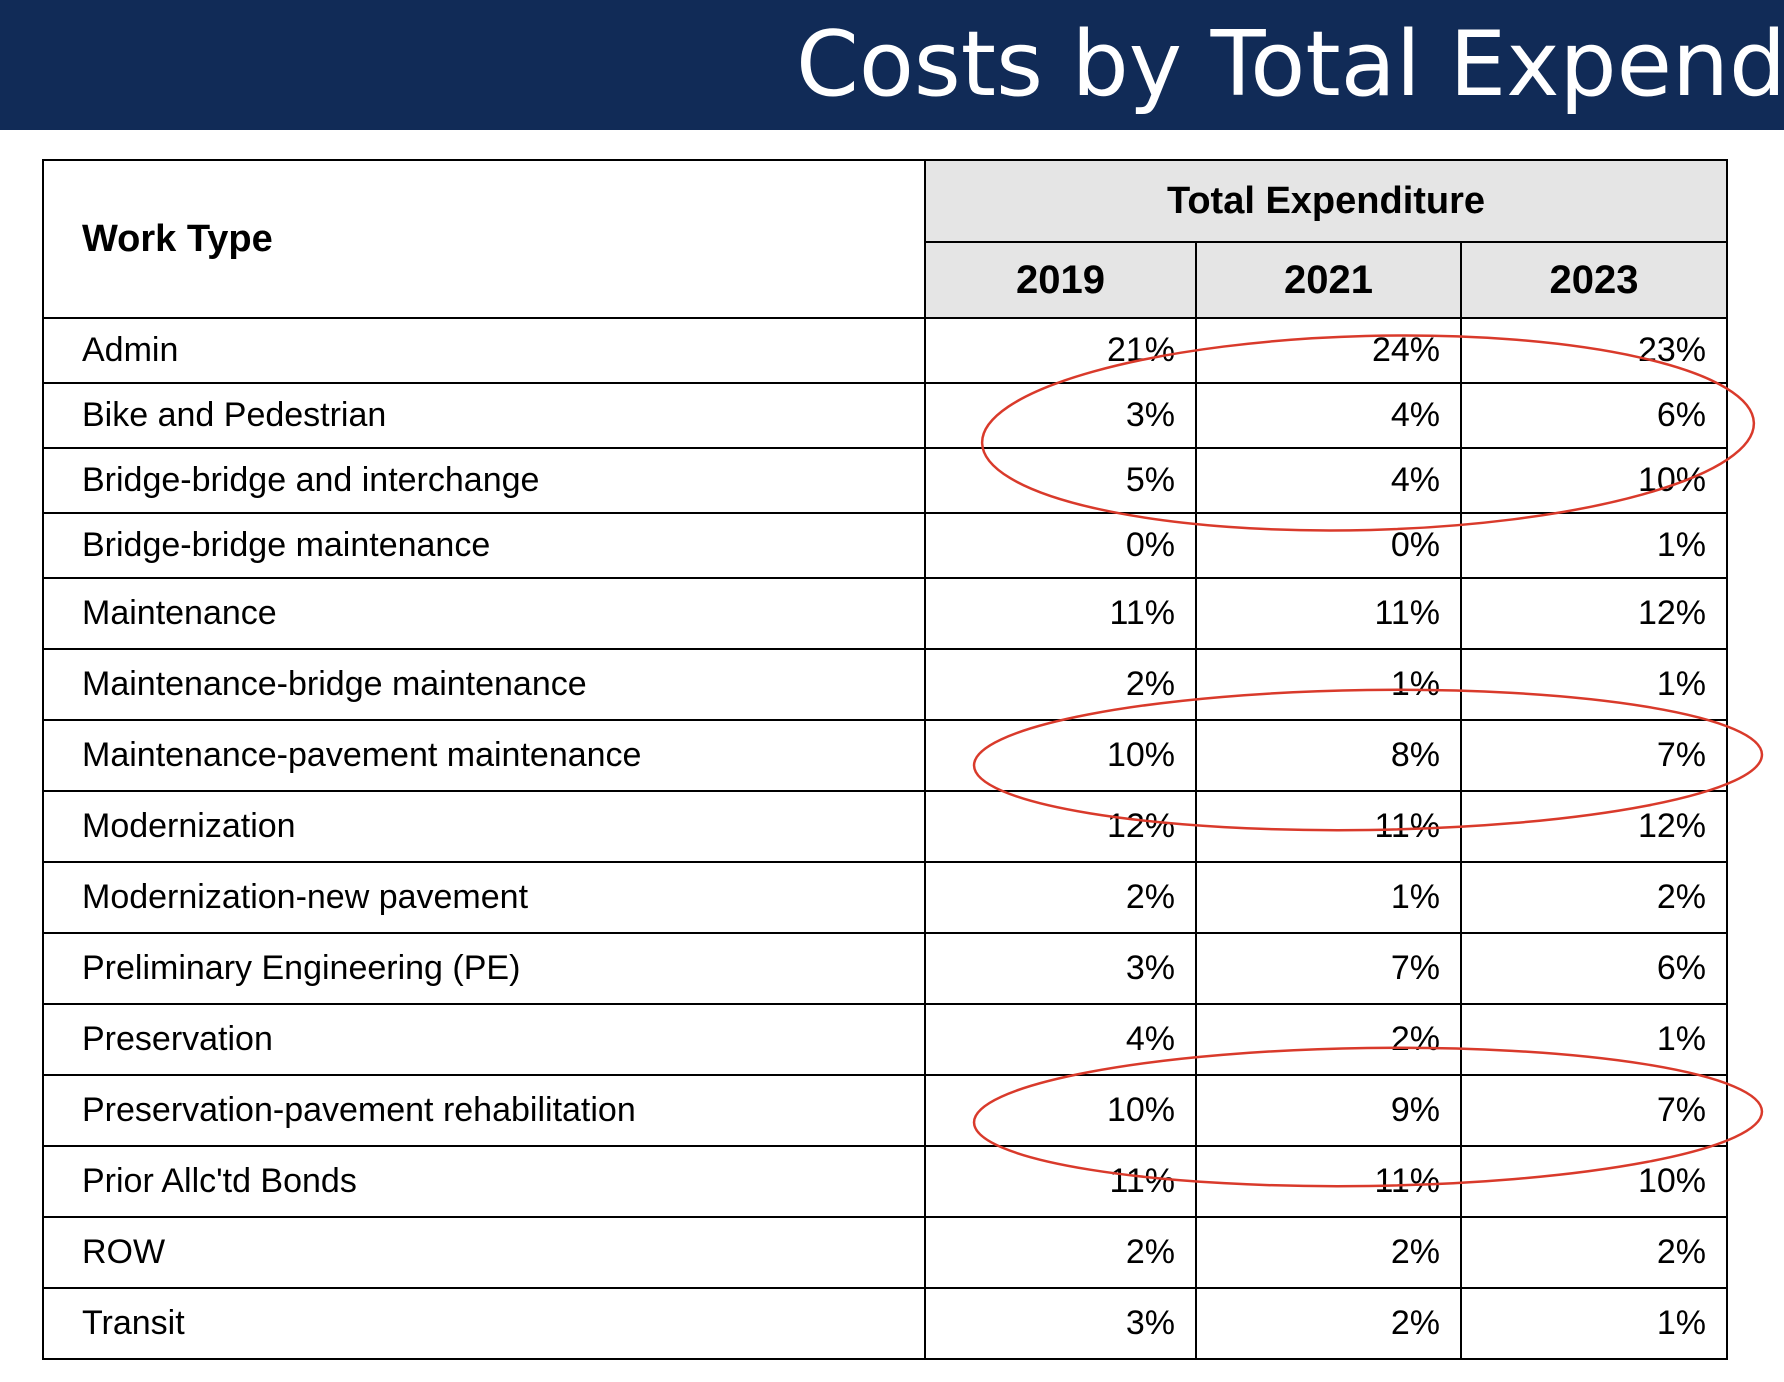  Describe the element at coordinates (484, 1323) in the screenshot. I see `row-label: Transit` at that location.